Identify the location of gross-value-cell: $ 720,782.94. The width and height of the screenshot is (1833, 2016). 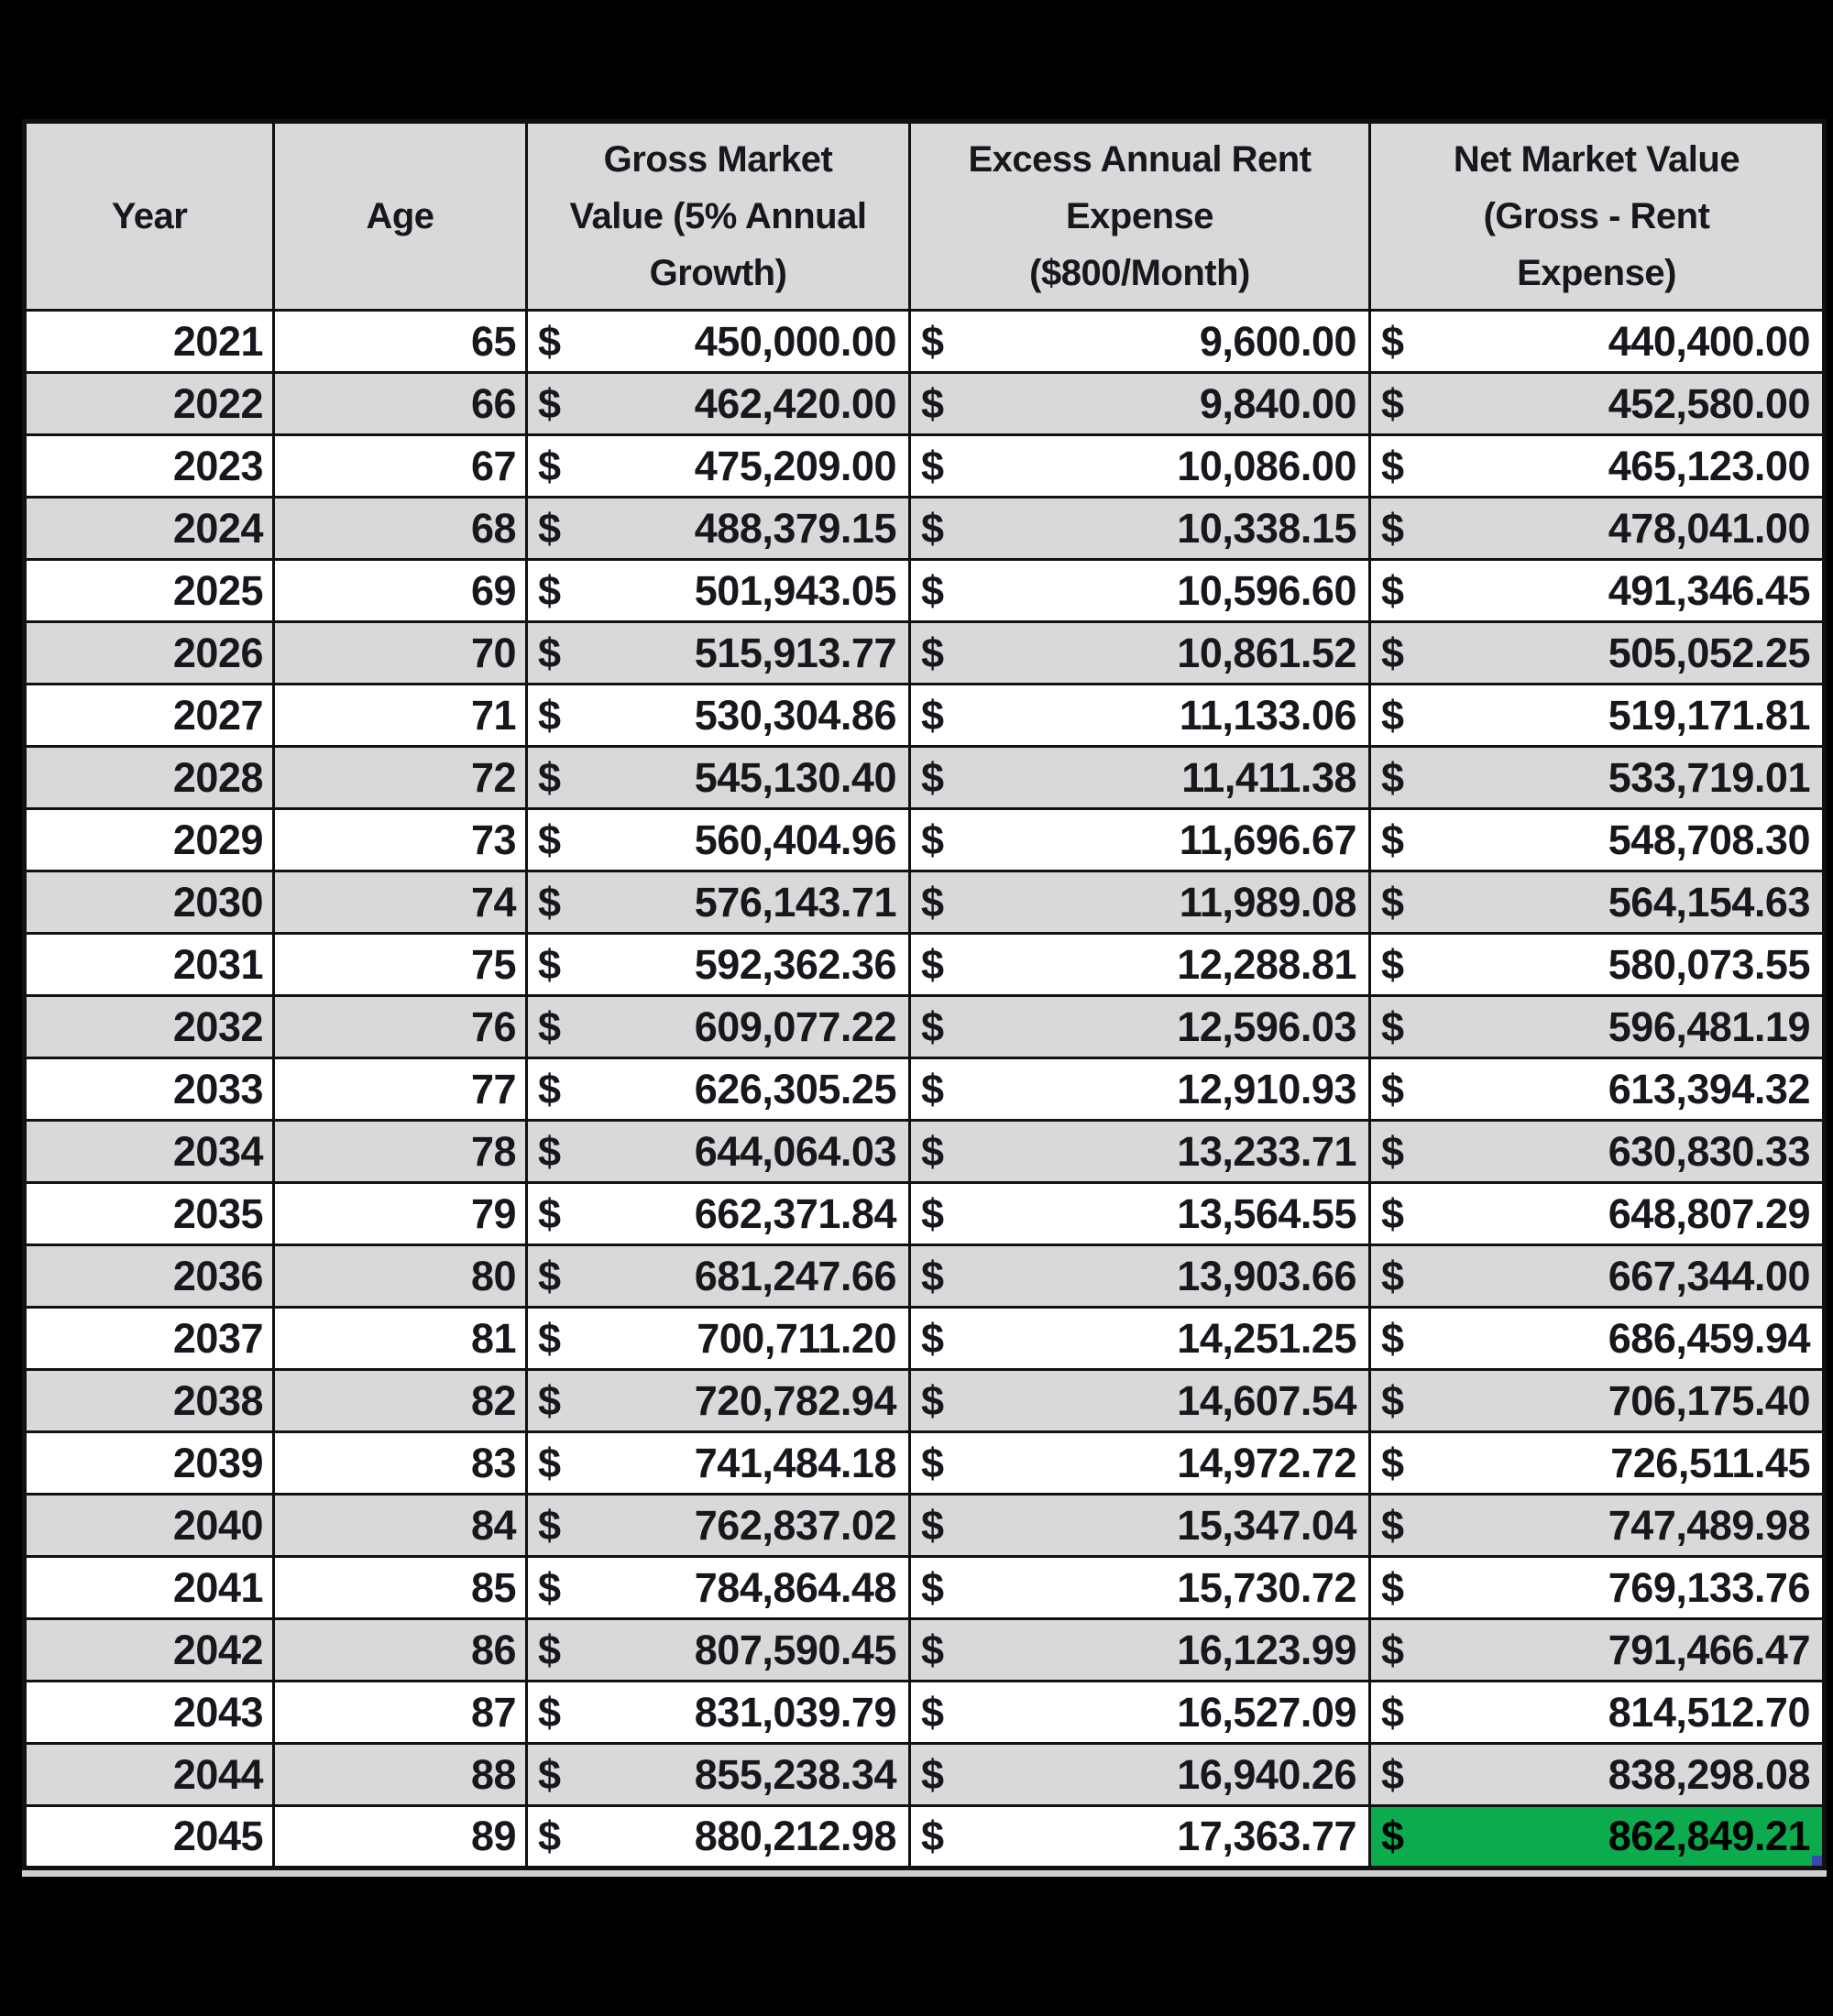
(718, 1400).